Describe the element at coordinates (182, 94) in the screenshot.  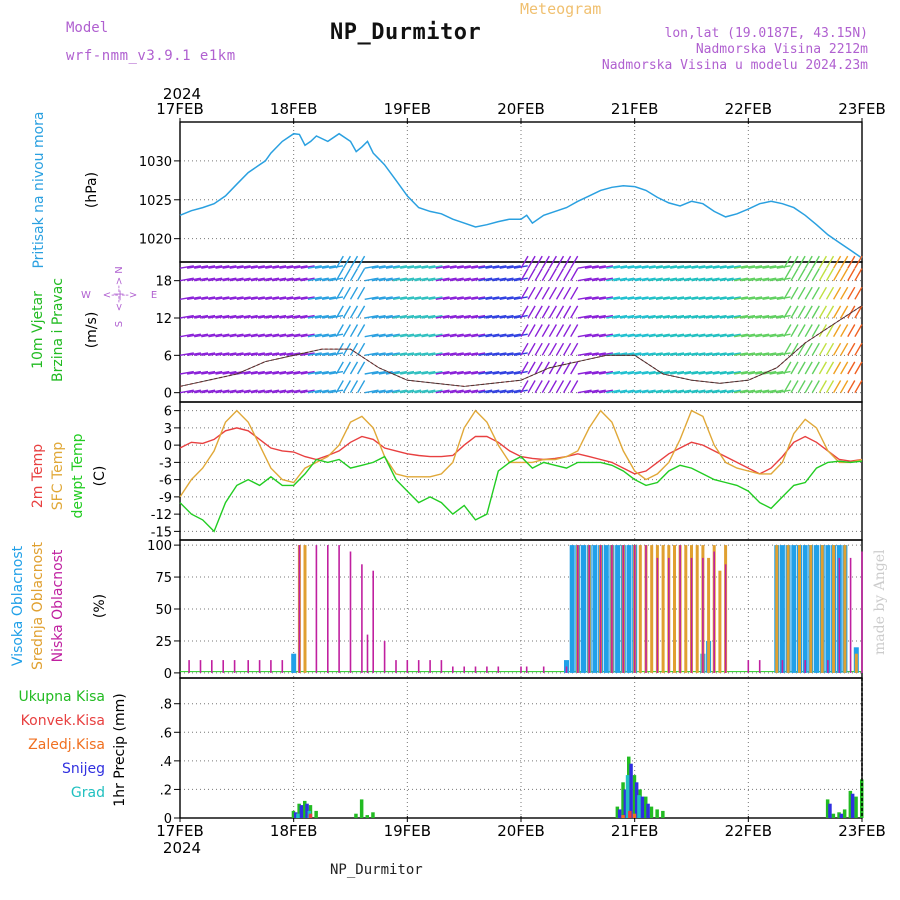
I see `x-year-label-top: 2024` at that location.